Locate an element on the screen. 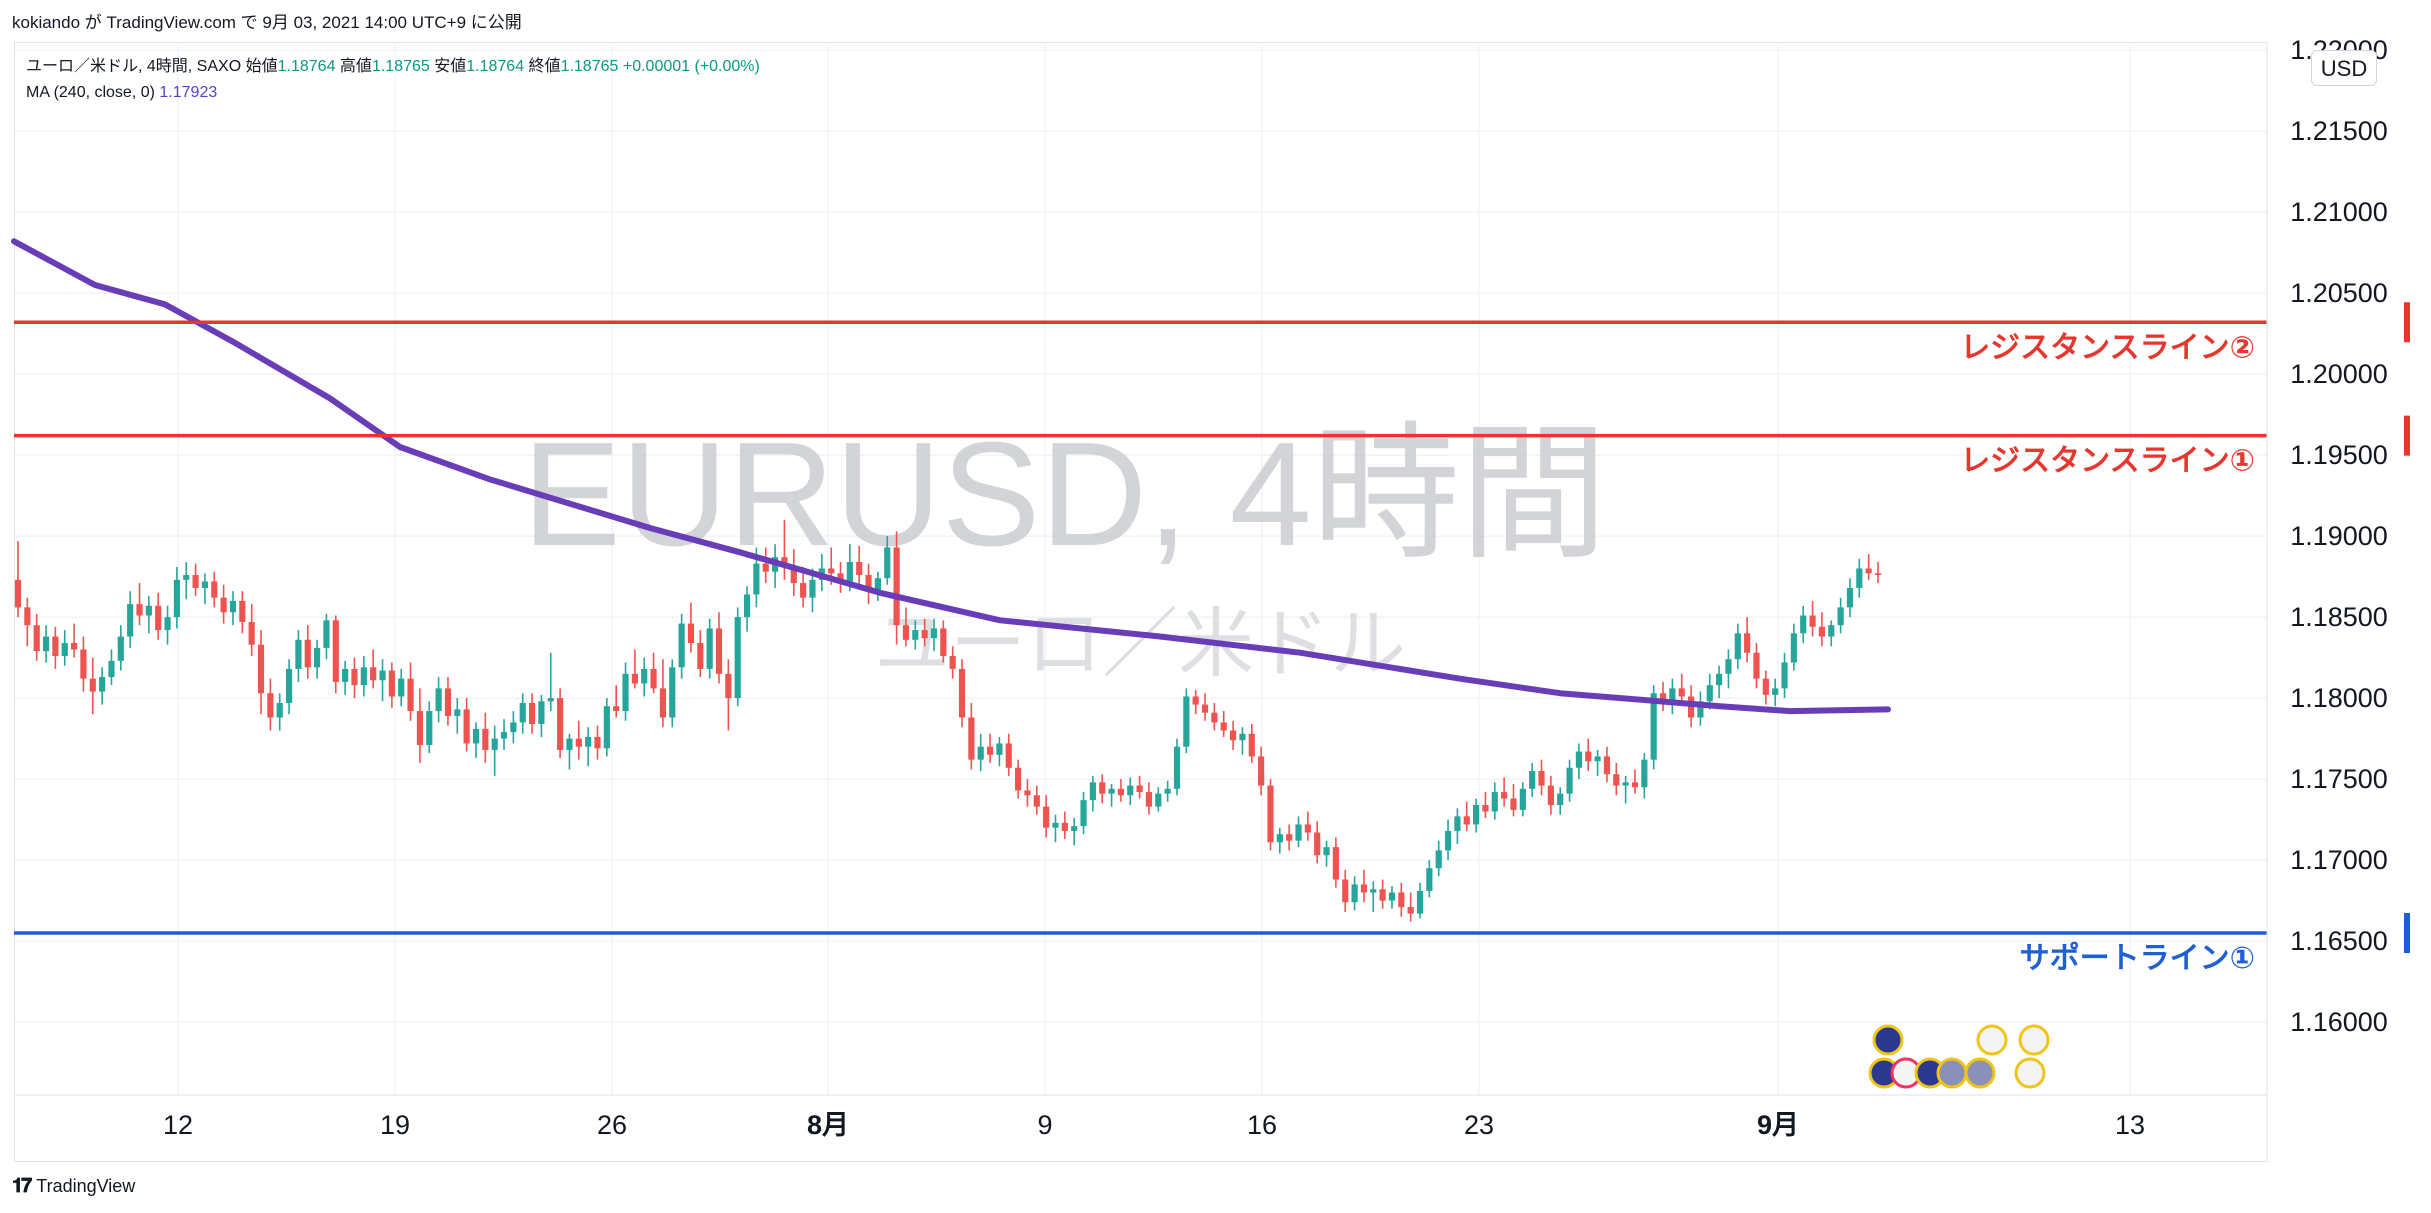  economic-events is located at coordinates (1959, 1056).